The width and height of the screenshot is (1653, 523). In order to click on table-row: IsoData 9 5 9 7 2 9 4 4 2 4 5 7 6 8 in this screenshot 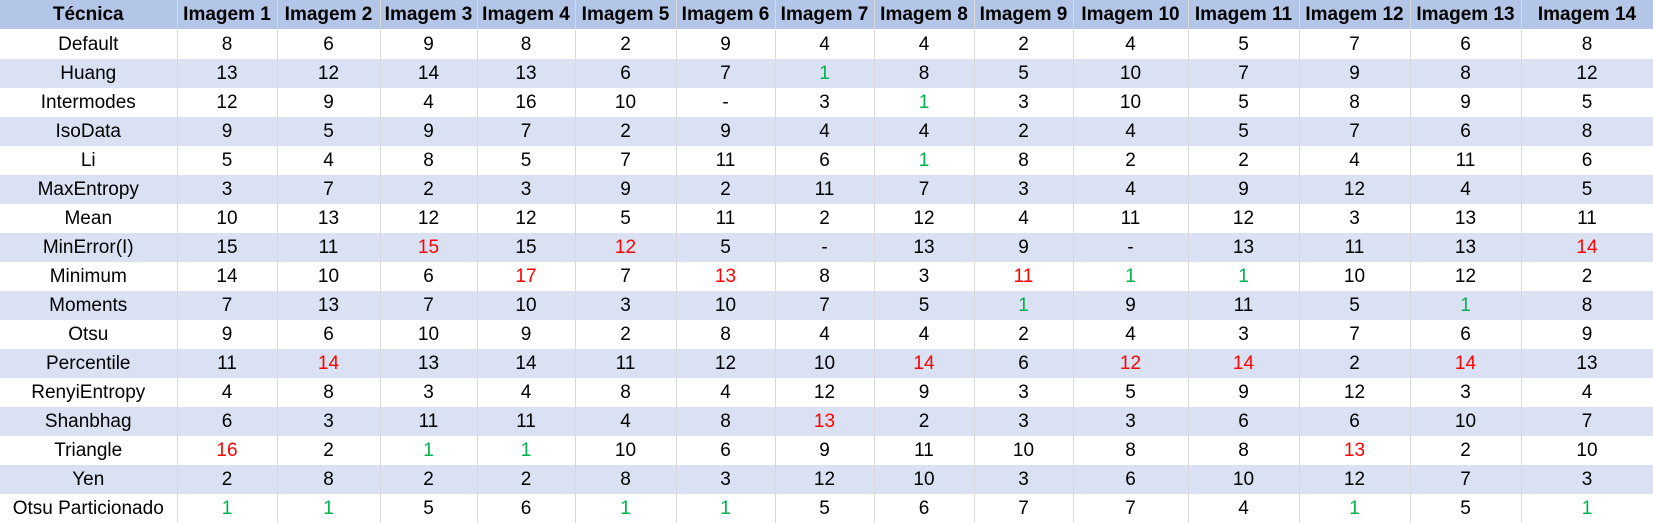, I will do `click(826, 131)`.